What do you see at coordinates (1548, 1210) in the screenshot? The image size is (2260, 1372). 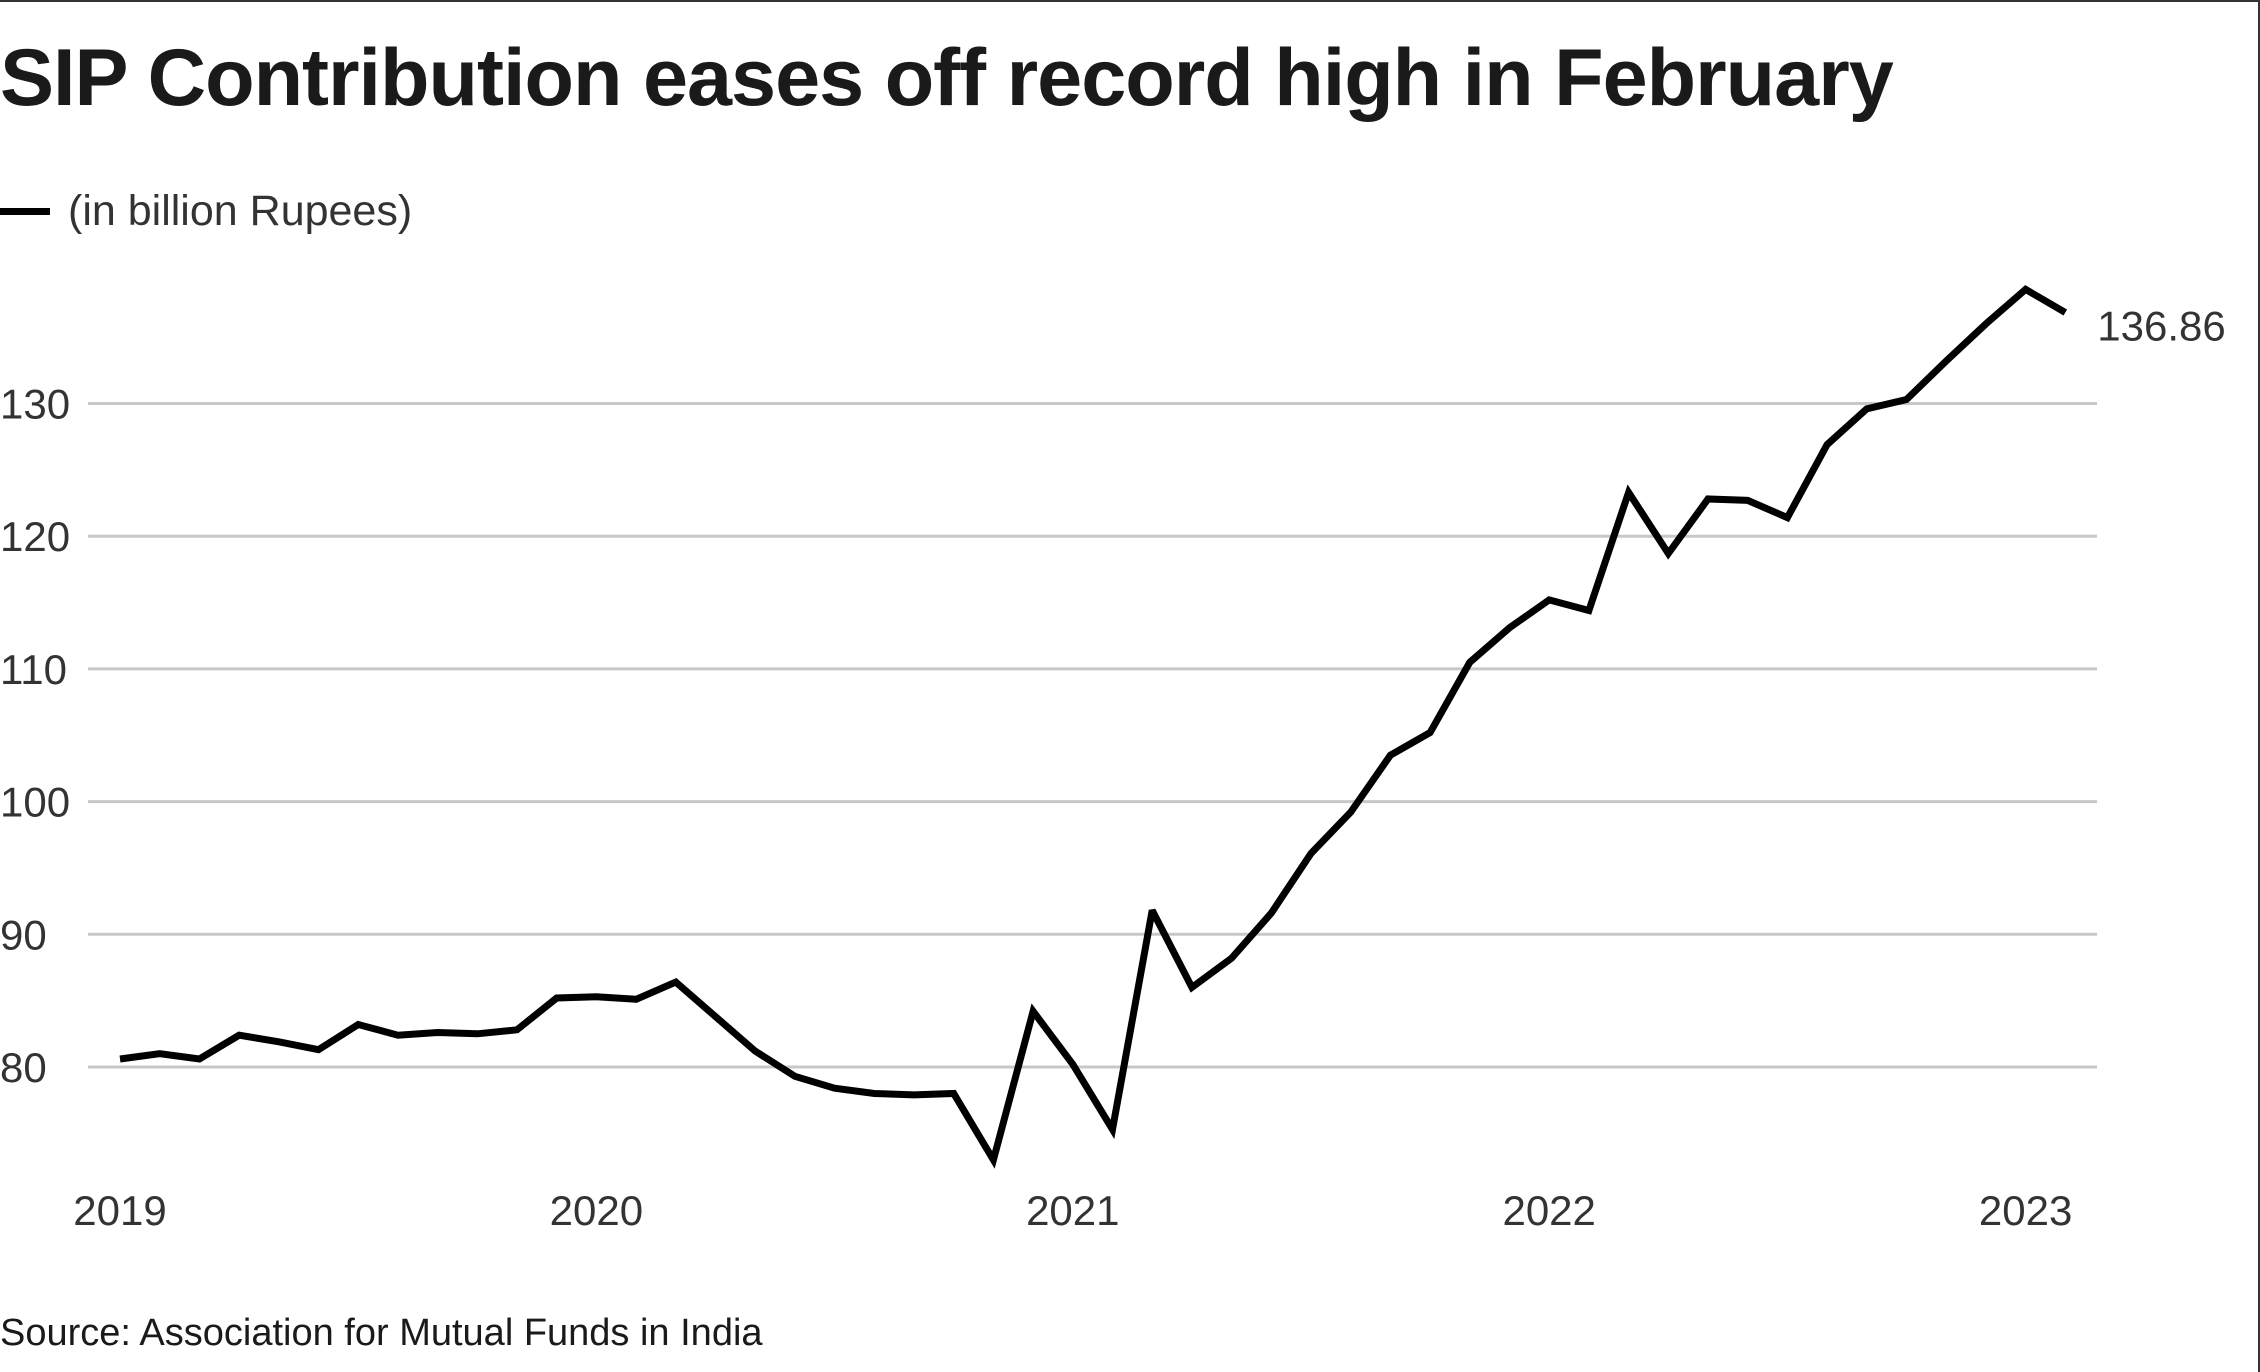 I see `x-tick-label: 2022` at bounding box center [1548, 1210].